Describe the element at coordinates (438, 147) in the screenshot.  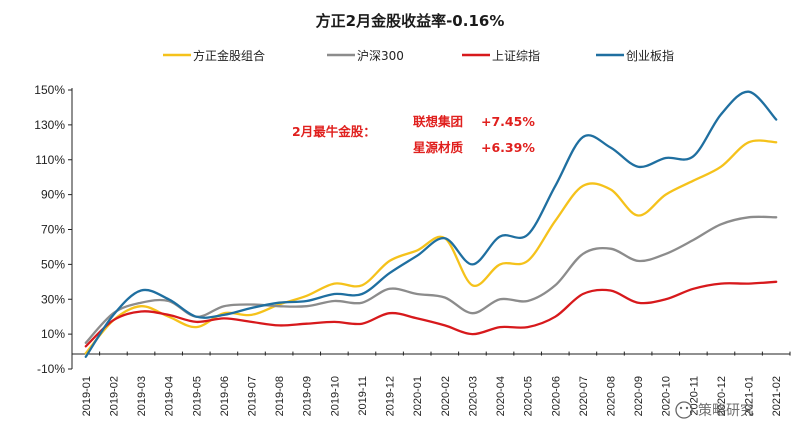
I see `annotation-item-2-name: 星源材质` at that location.